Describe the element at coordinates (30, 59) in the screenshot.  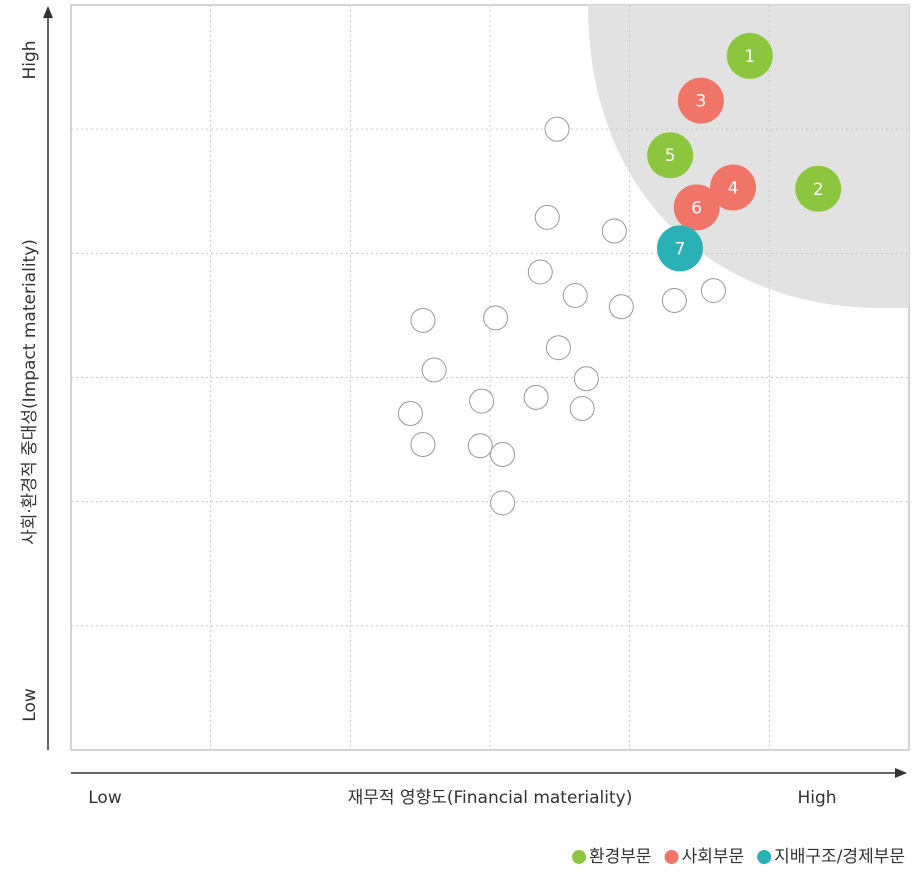
I see `y-high-label: High` at that location.